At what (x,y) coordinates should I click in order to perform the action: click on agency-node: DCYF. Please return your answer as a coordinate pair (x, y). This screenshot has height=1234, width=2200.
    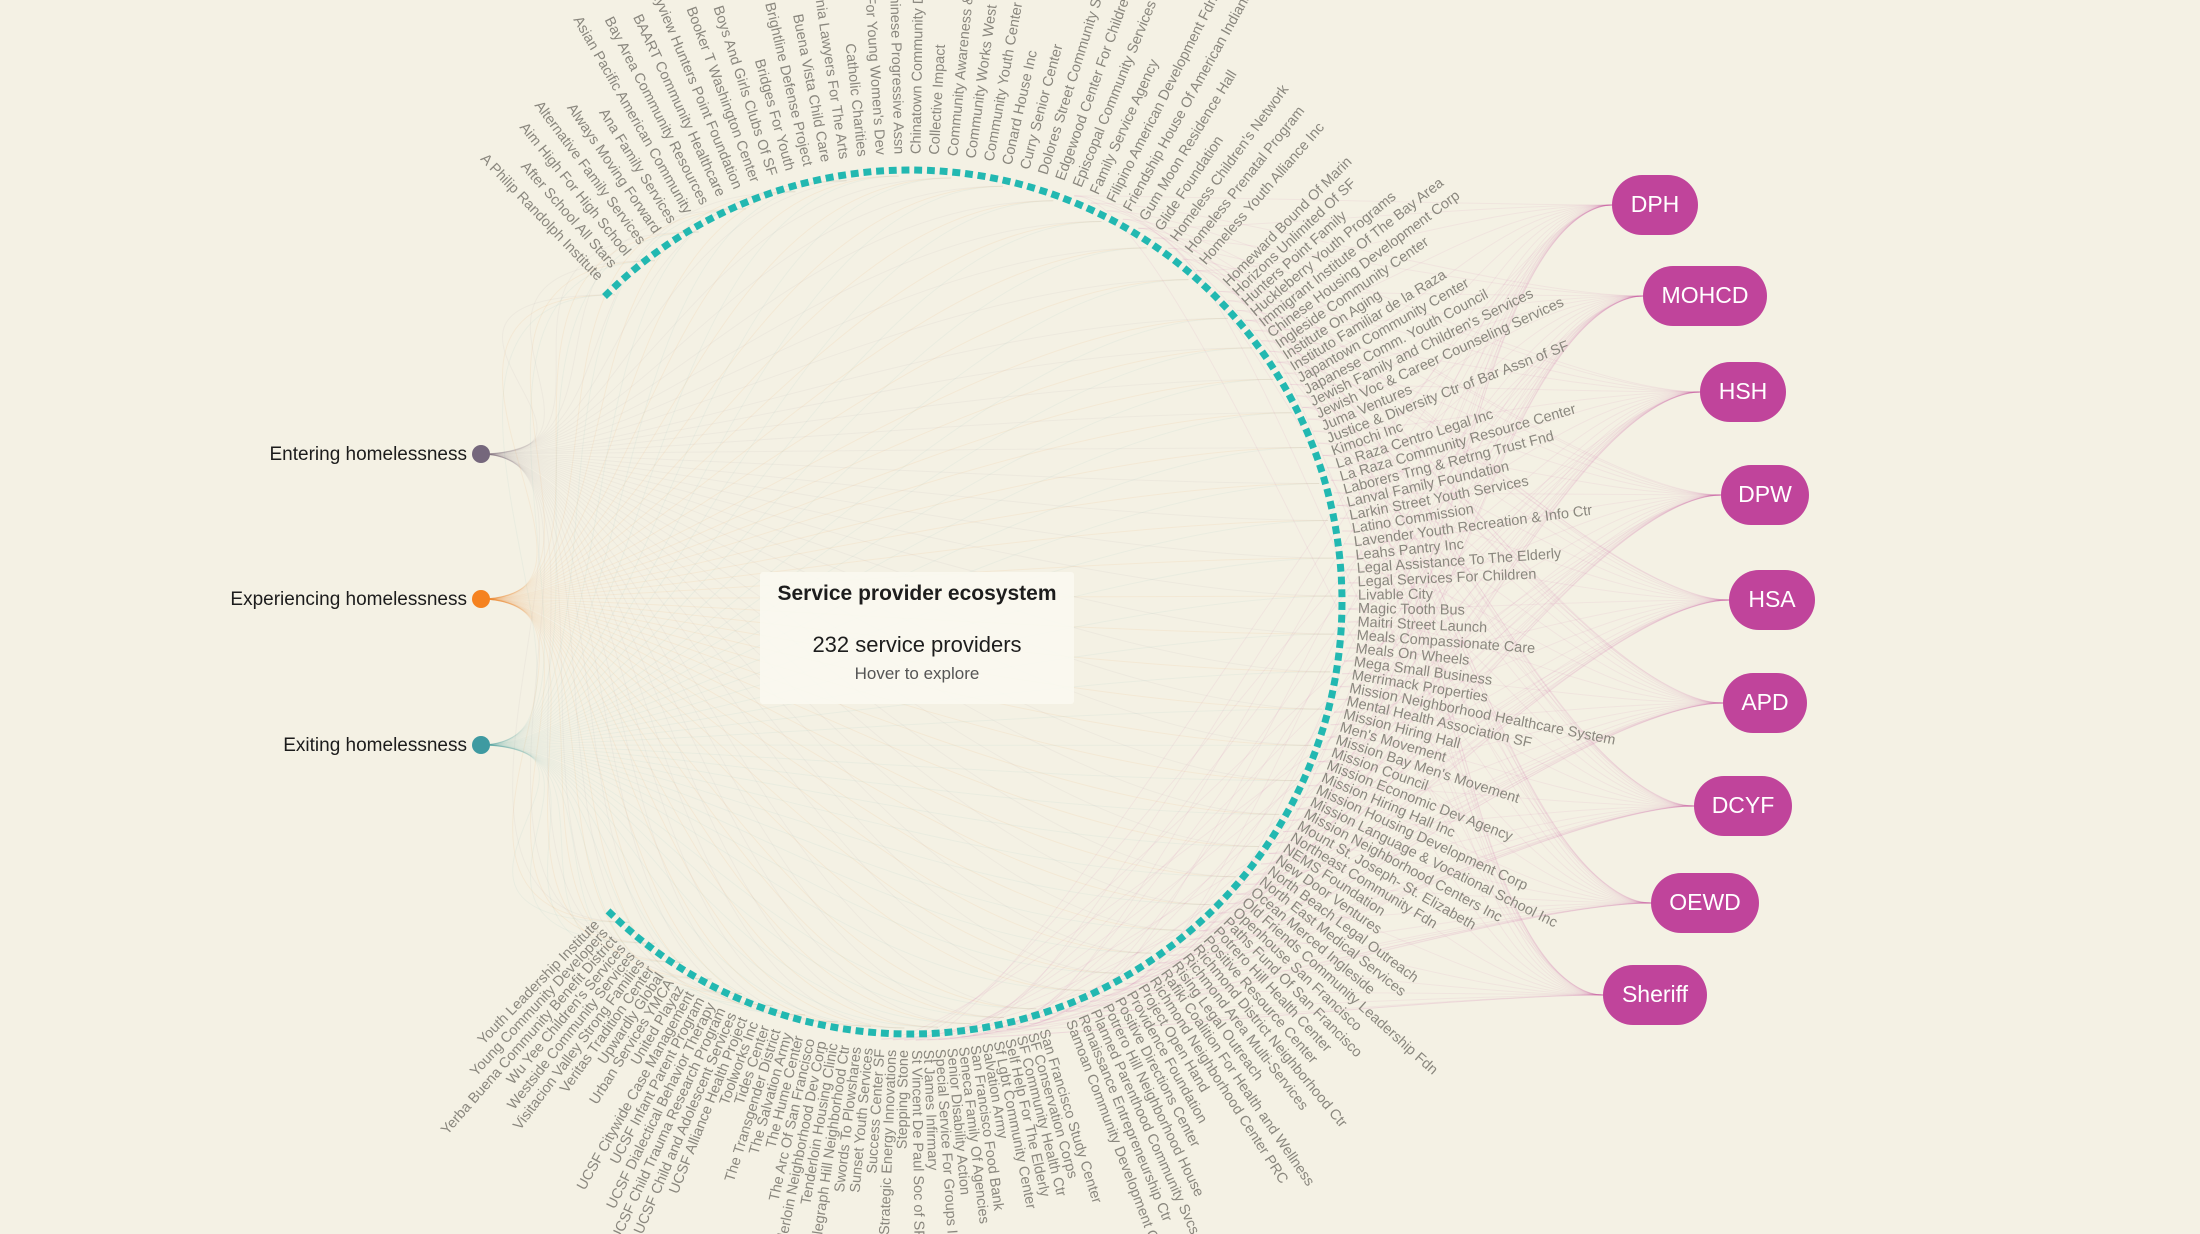
    Looking at the image, I should click on (1743, 806).